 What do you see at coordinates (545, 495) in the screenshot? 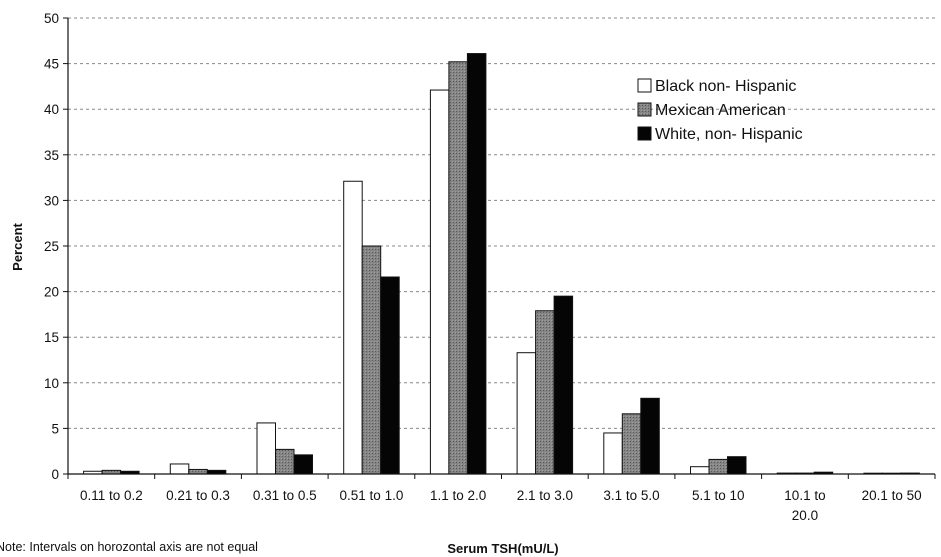
I see `x-tick-label: 2.1 to 3.0` at bounding box center [545, 495].